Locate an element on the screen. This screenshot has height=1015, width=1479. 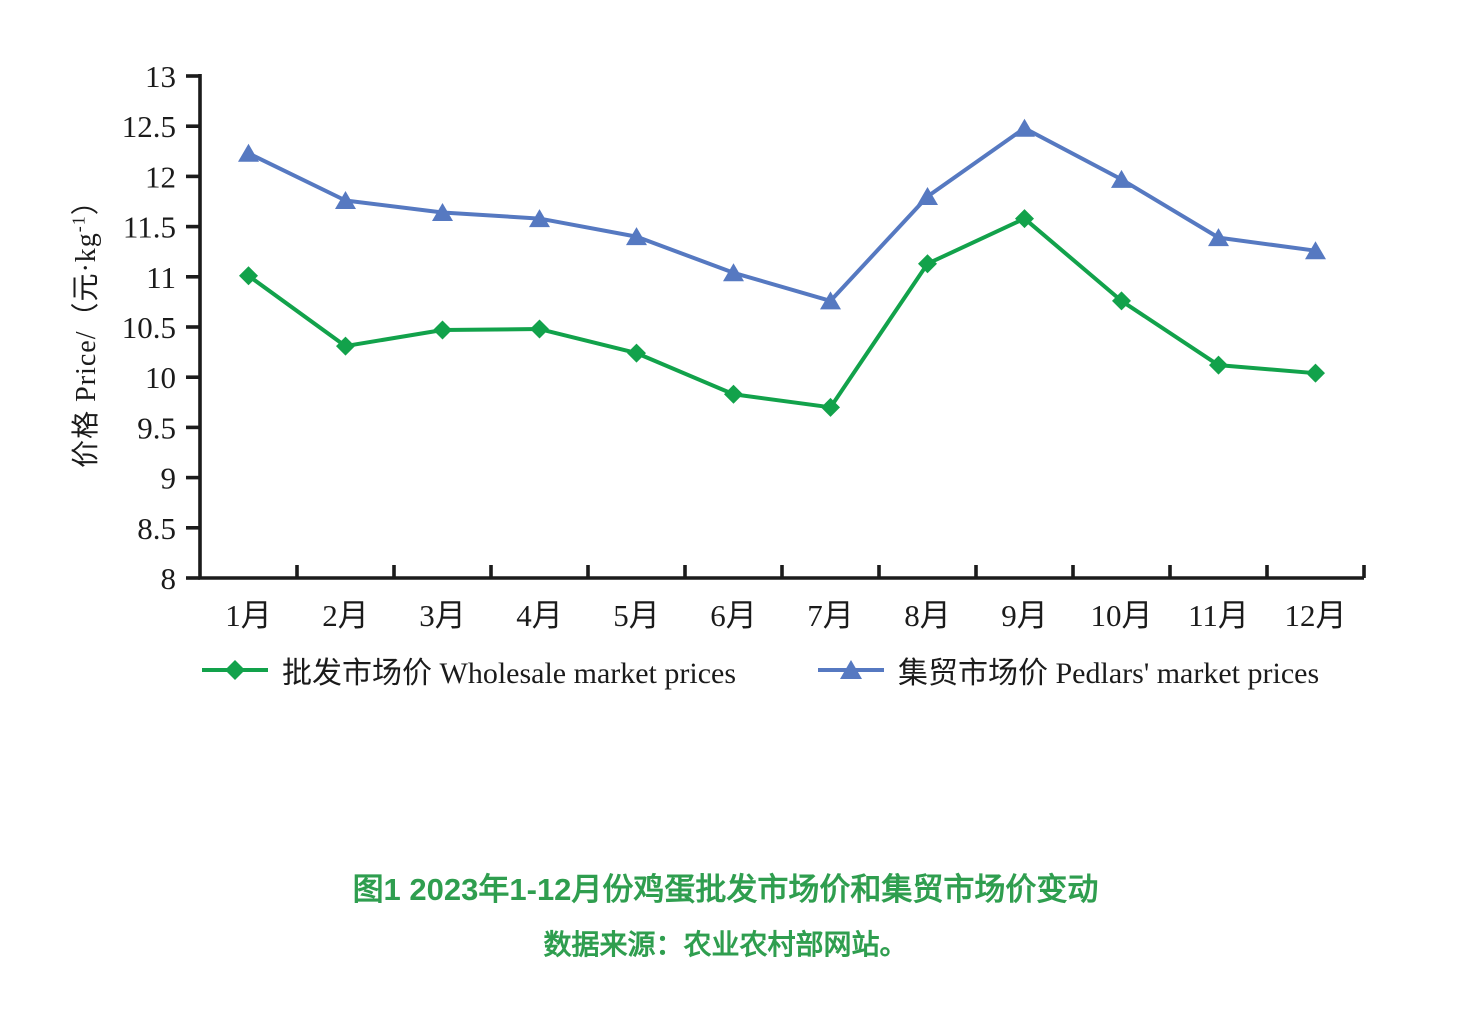
svg-text: 11 is located at coordinates (161, 277).